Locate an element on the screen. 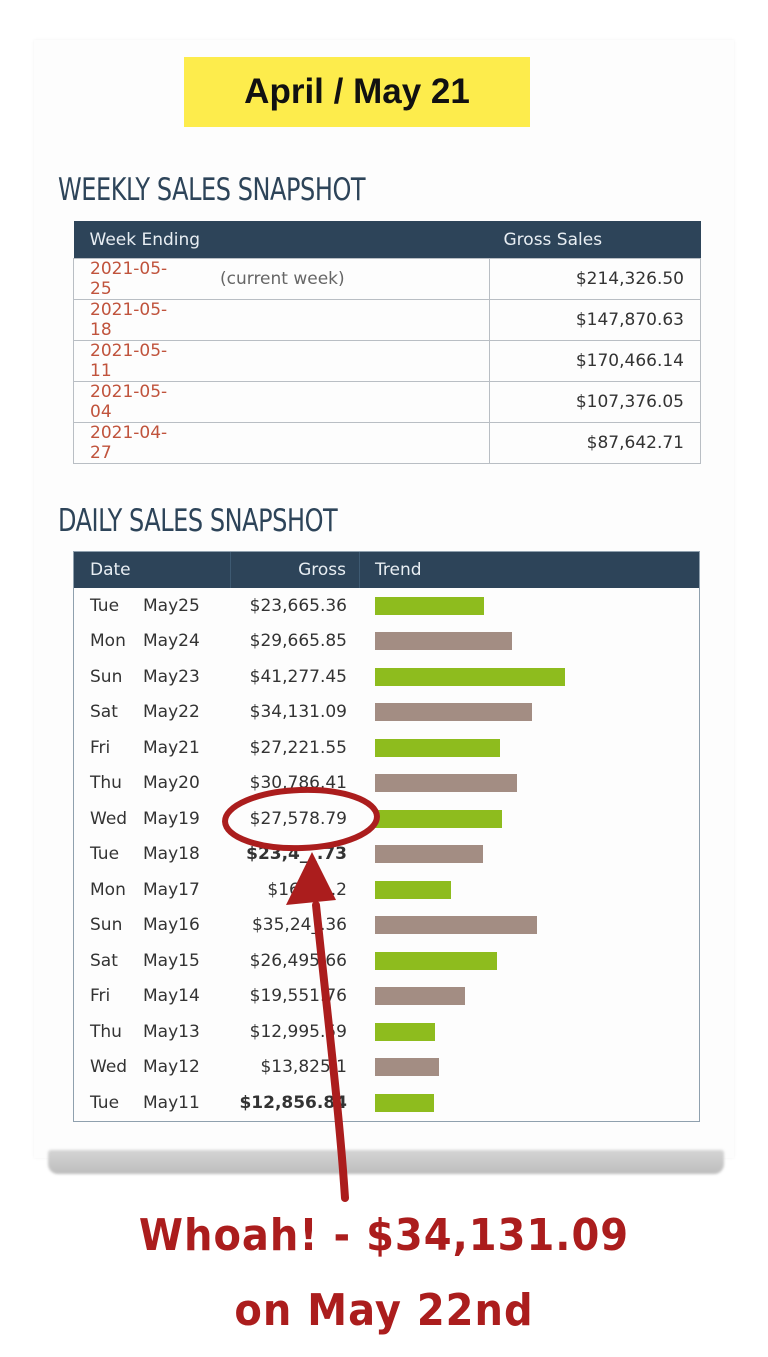  month-day: May25 is located at coordinates (171, 605).